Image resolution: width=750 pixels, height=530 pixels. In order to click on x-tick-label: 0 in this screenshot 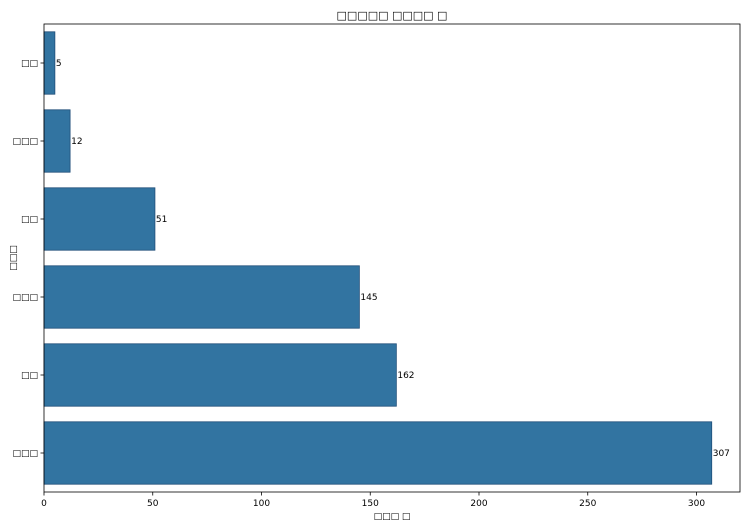, I will do `click(44, 504)`.